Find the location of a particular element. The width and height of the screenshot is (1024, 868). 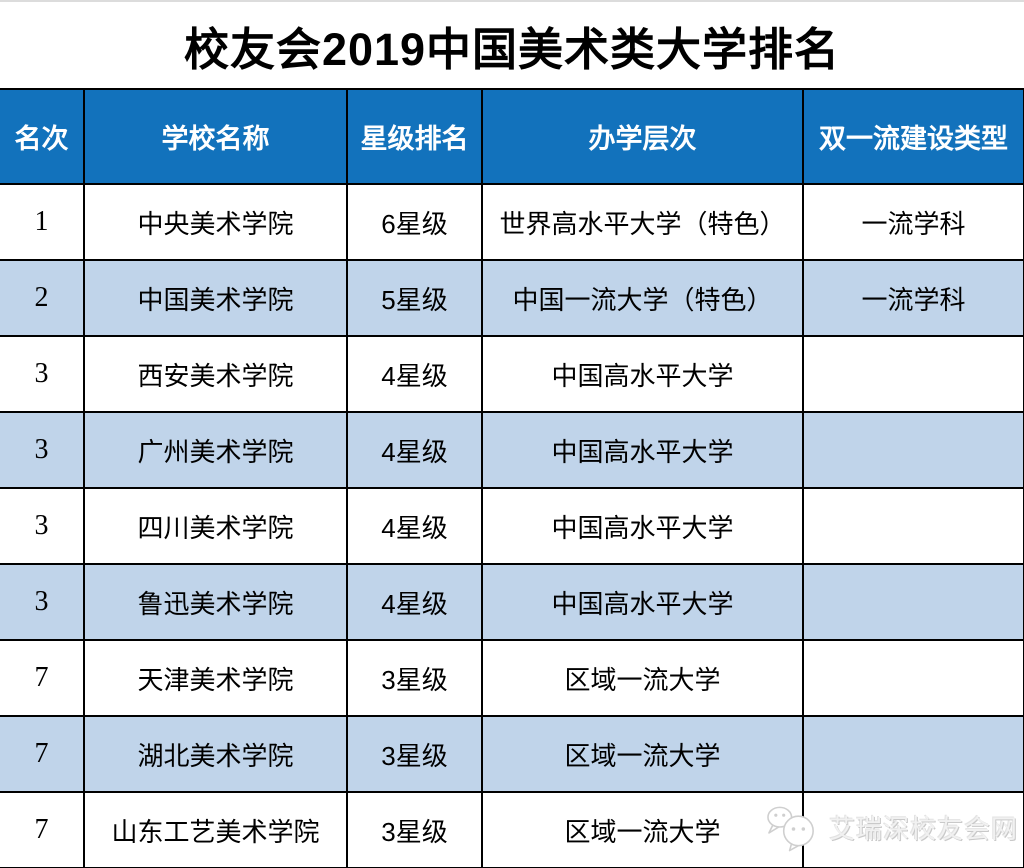

page-title: 校友会2019中国美术类大学排名 is located at coordinates (512, 49).